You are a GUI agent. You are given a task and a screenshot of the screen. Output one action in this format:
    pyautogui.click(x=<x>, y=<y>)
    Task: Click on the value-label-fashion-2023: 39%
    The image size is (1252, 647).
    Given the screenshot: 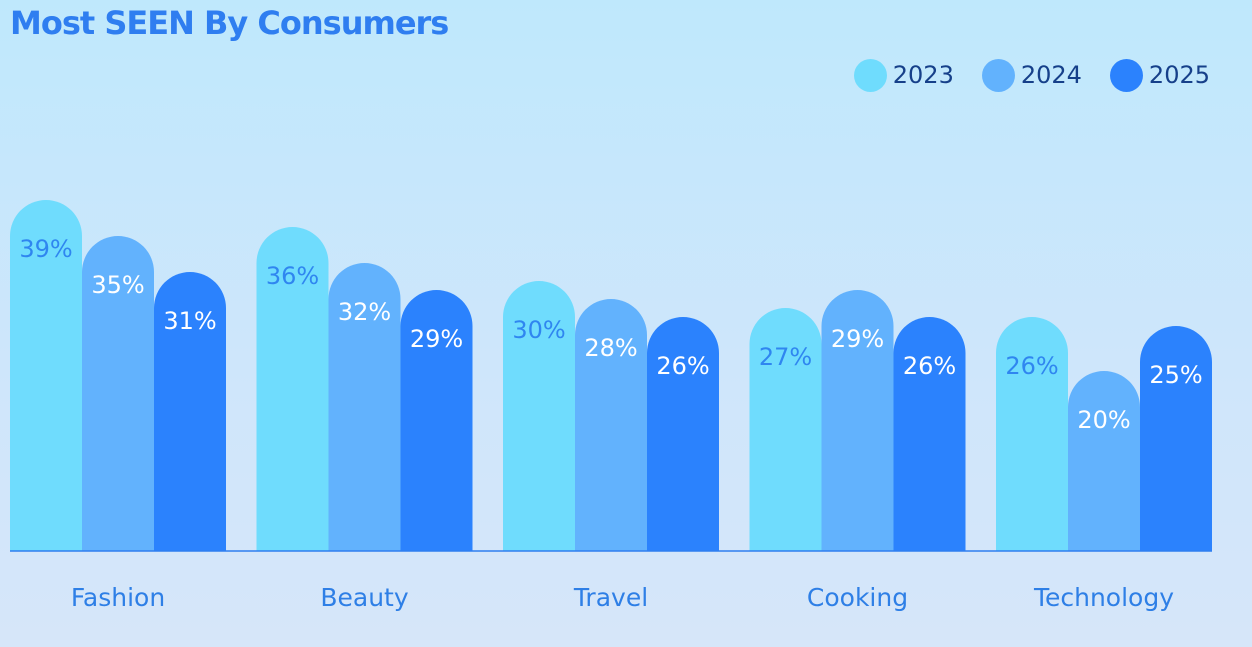 What is the action you would take?
    pyautogui.click(x=45, y=249)
    